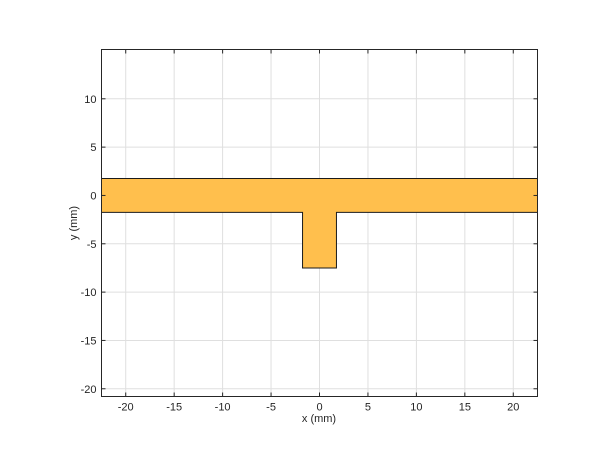  I want to click on x-tick-label: 20, so click(513, 408).